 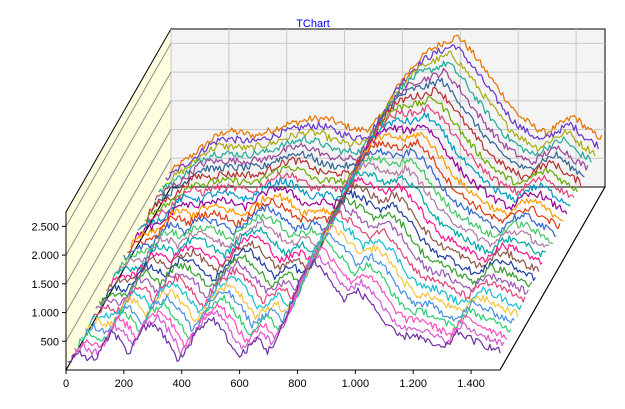 I want to click on x-tick-label: 0, so click(x=66, y=384).